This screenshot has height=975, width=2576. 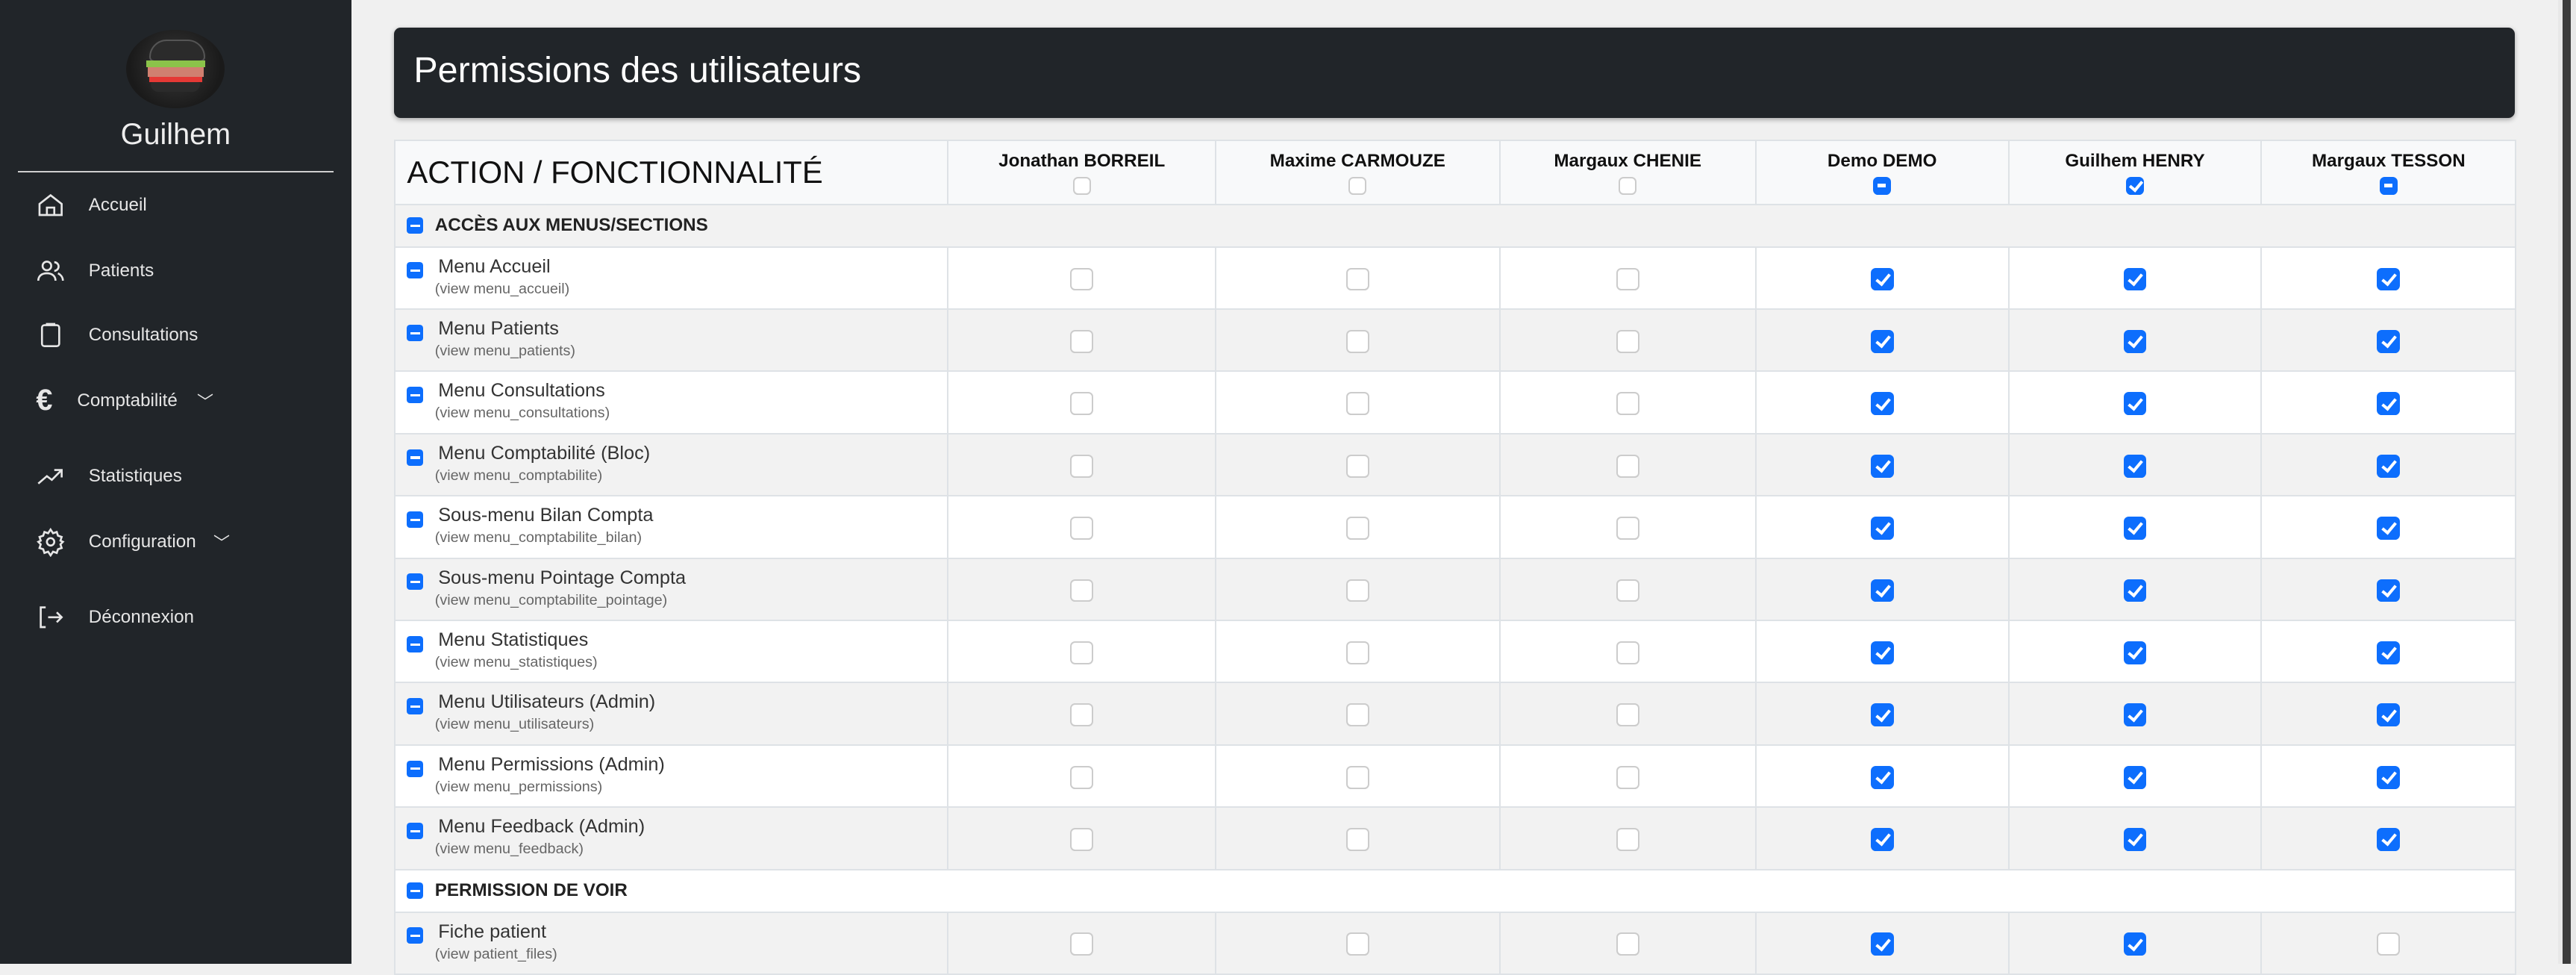 I want to click on sidebar-item-patients: Patients, so click(x=95, y=271).